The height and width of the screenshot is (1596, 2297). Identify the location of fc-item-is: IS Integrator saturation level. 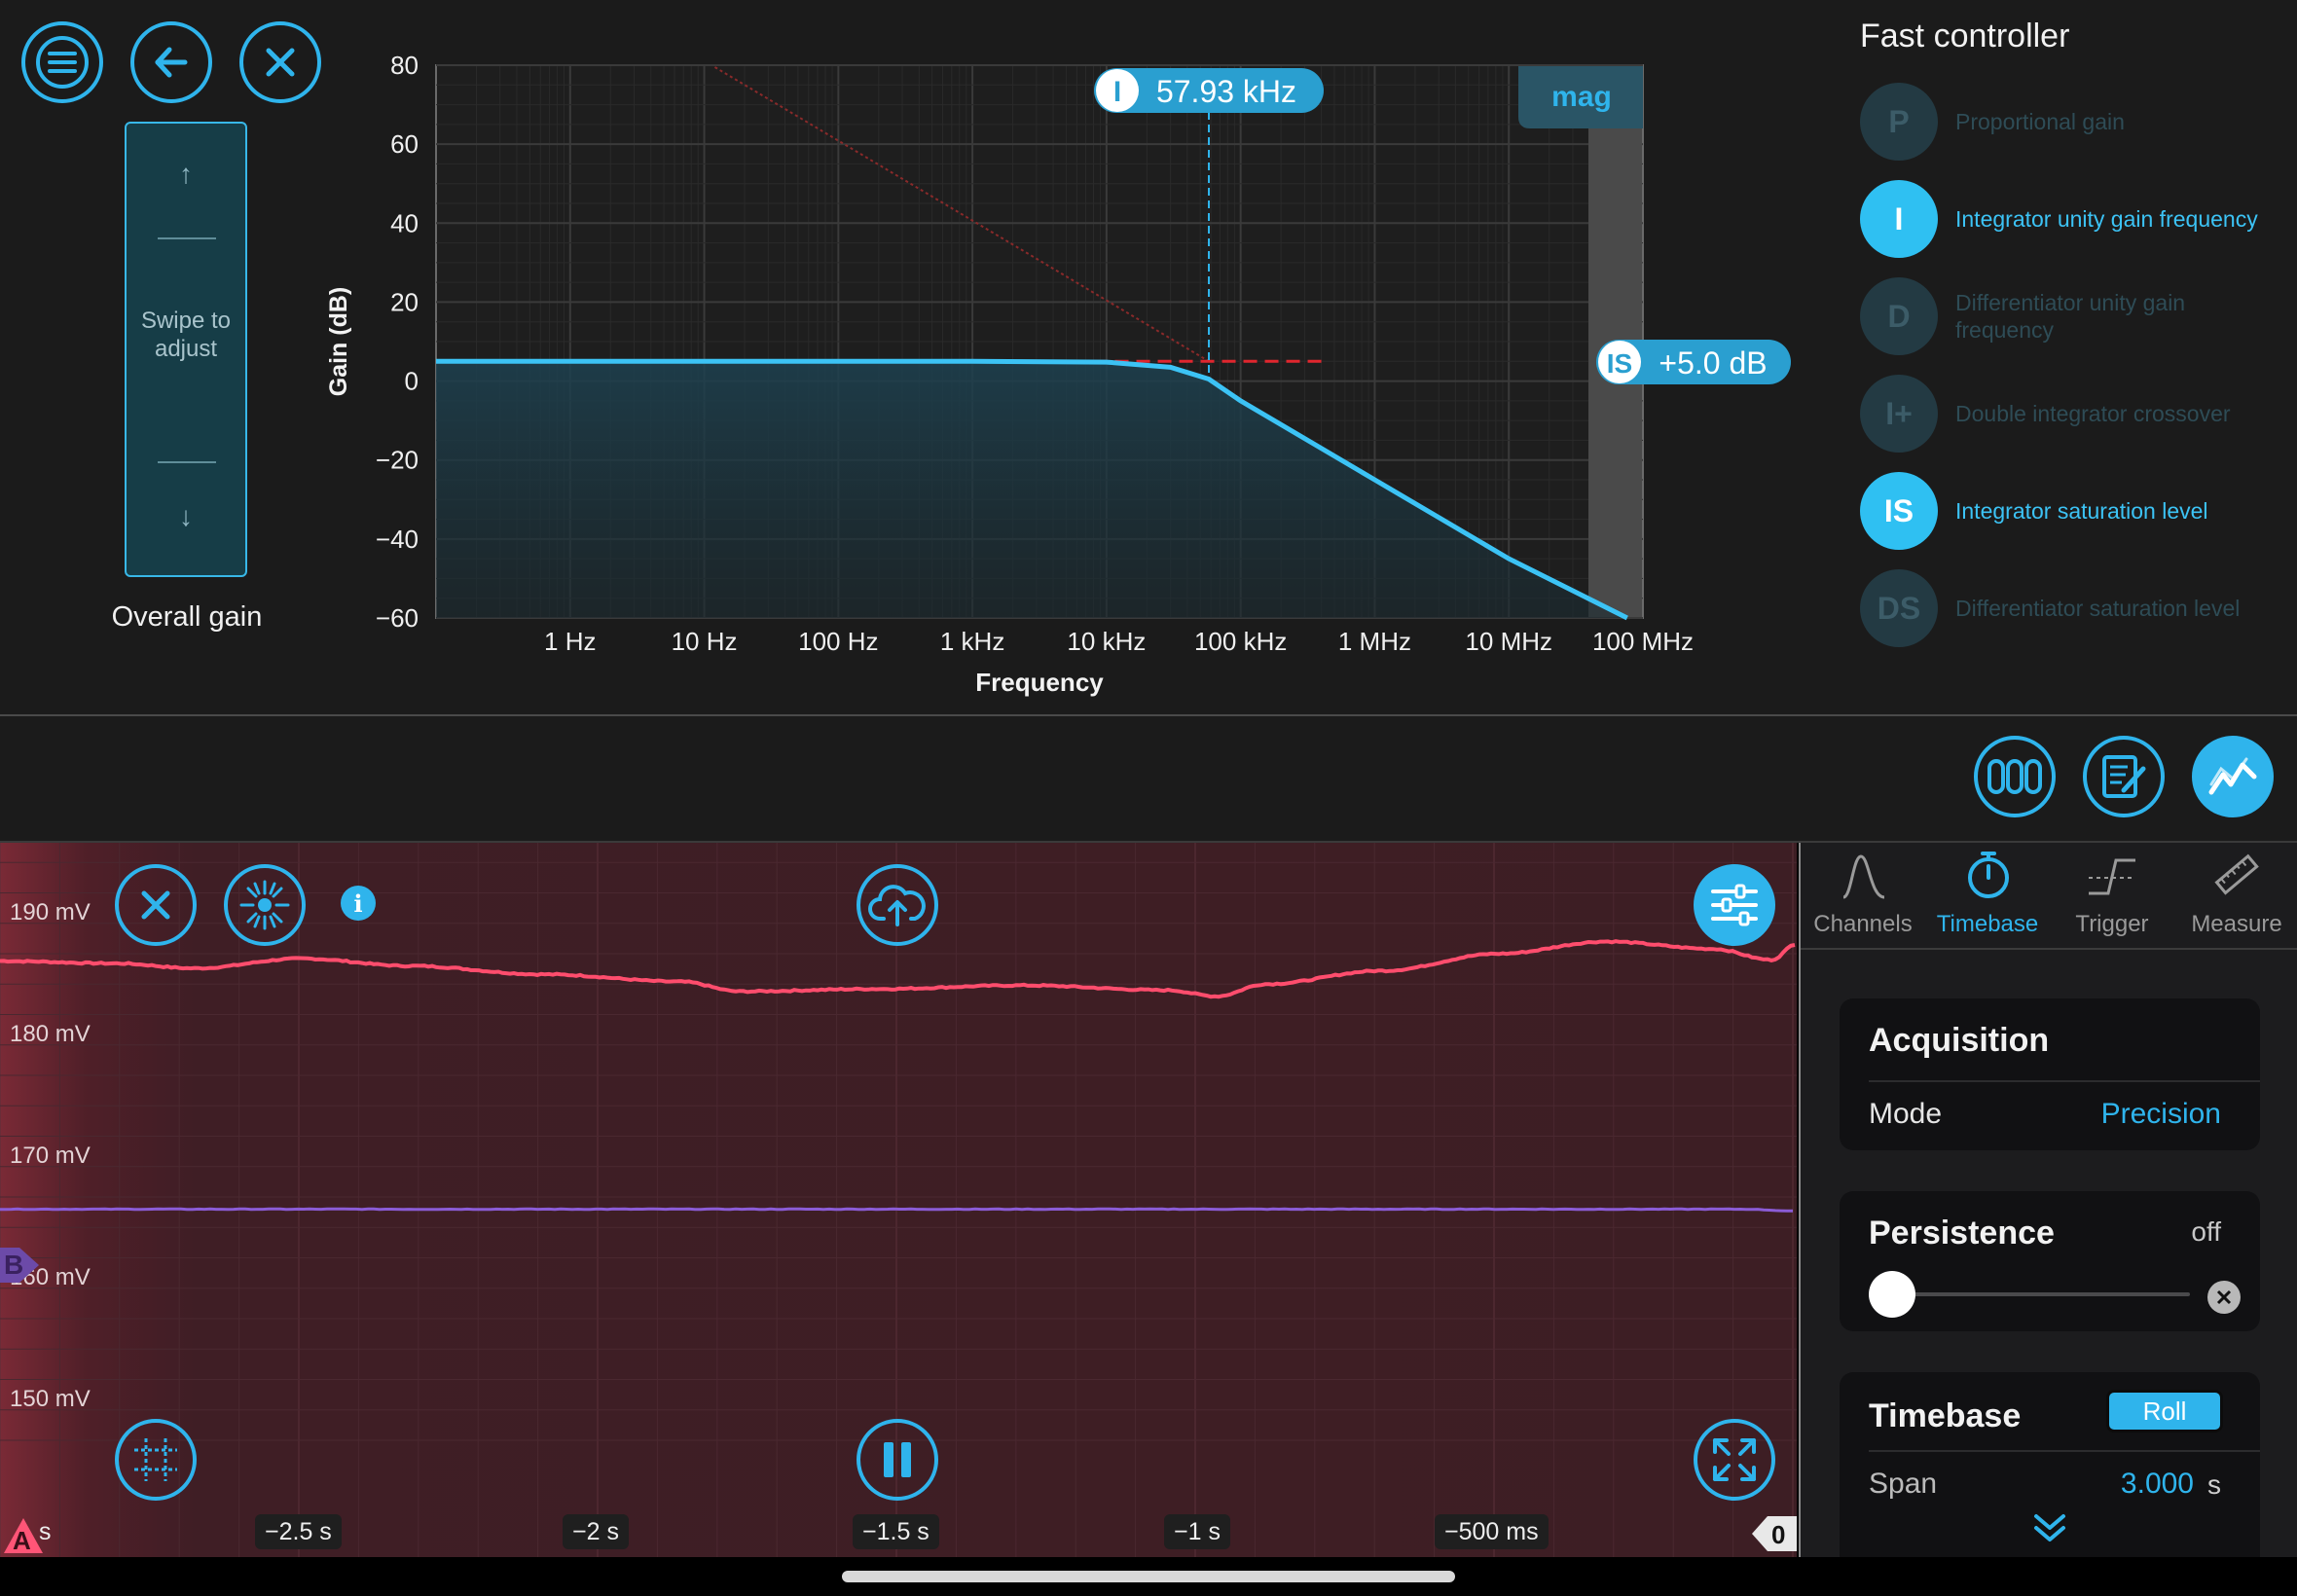
(2074, 511).